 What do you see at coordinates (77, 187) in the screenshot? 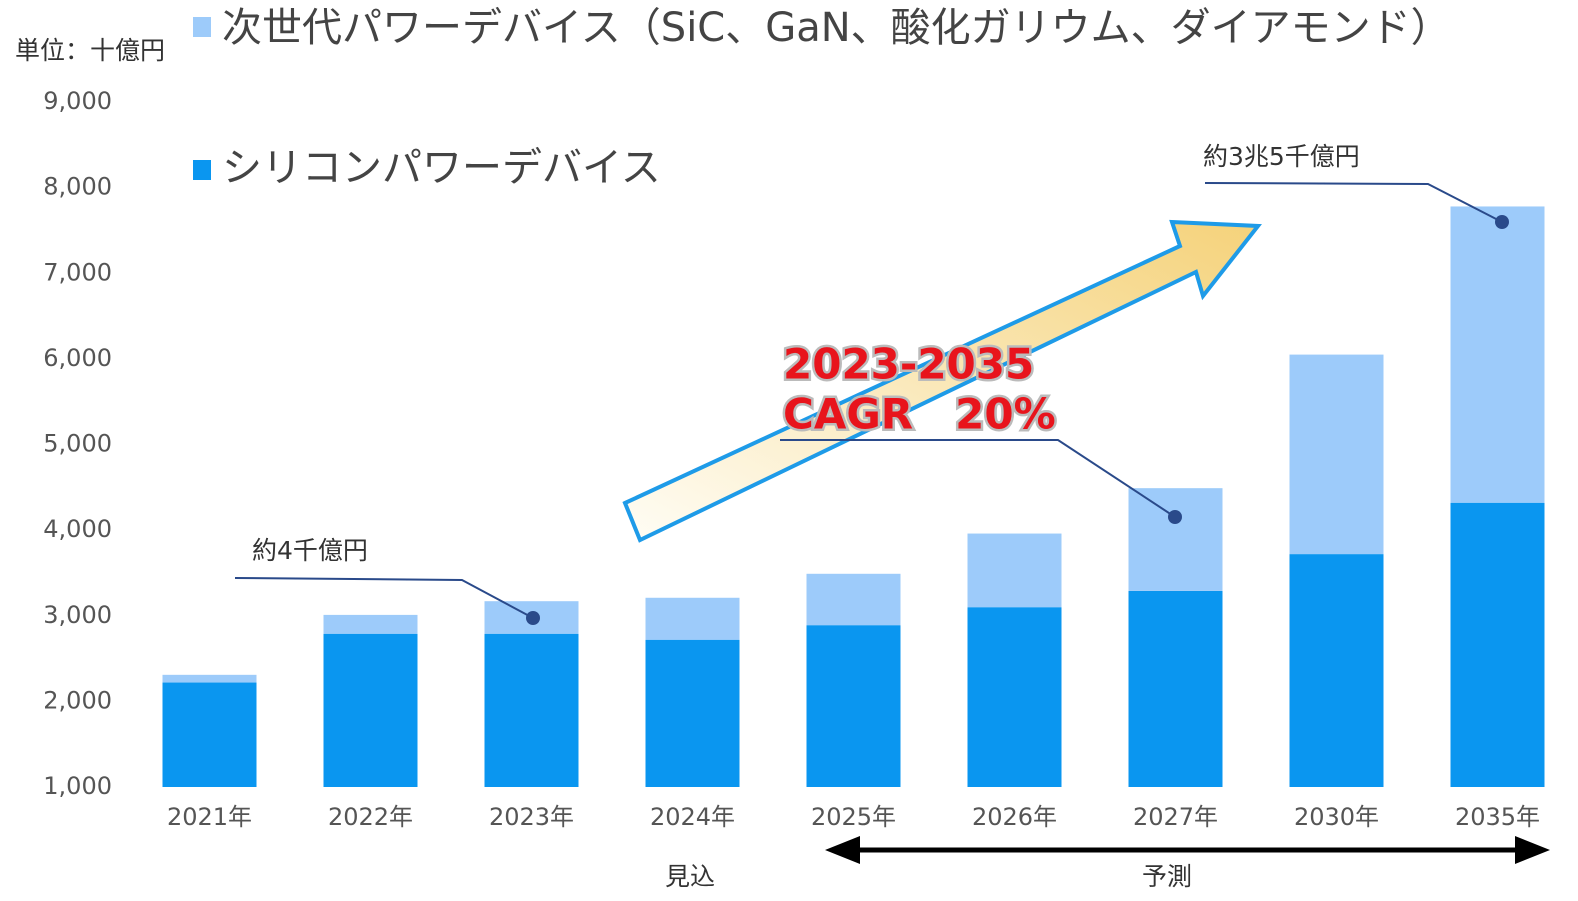
I see `y-tick-label: 8,000` at bounding box center [77, 187].